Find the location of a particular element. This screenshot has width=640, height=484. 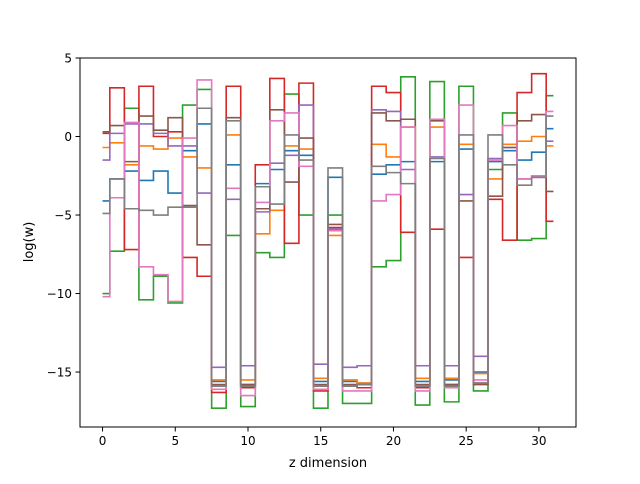

x-axis-label: z dimension is located at coordinates (328, 463).